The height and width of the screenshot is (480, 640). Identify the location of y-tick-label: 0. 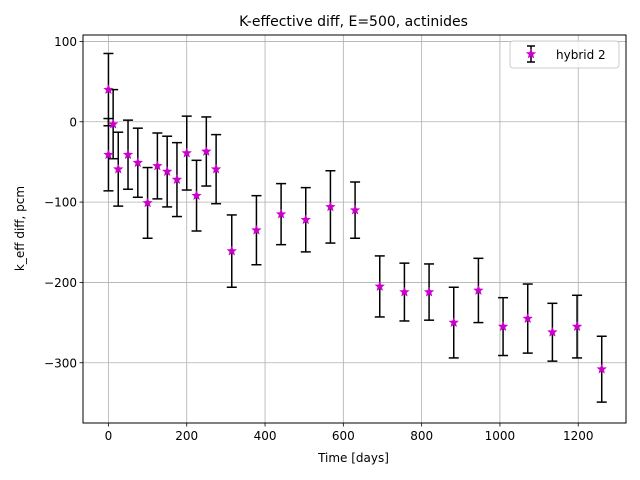
(73, 122).